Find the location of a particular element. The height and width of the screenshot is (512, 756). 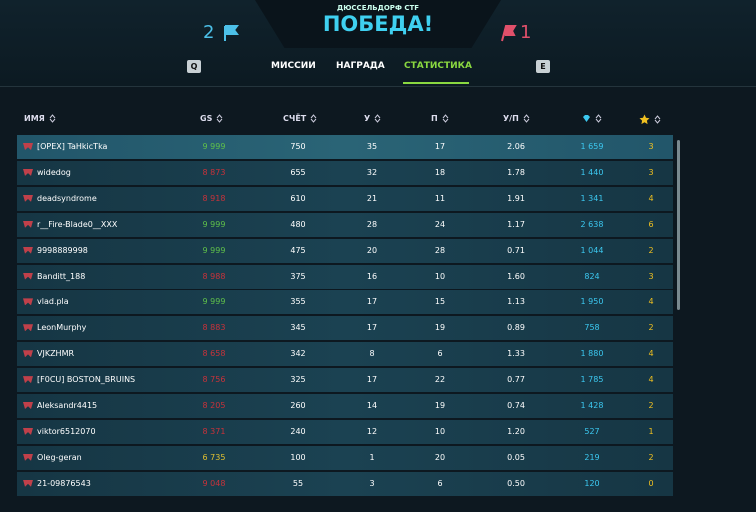

crystals: 120 is located at coordinates (592, 483).